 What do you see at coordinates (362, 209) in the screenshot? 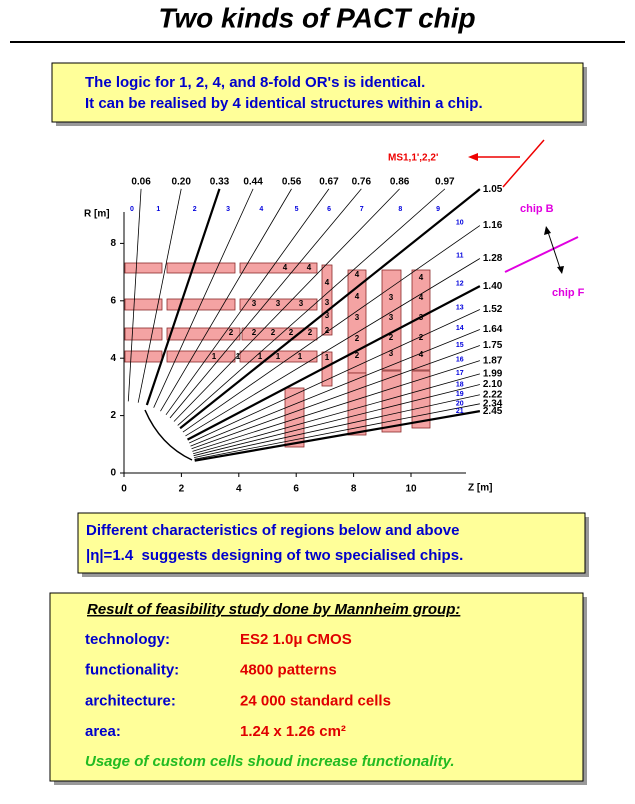
I see `segment-label: 7` at bounding box center [362, 209].